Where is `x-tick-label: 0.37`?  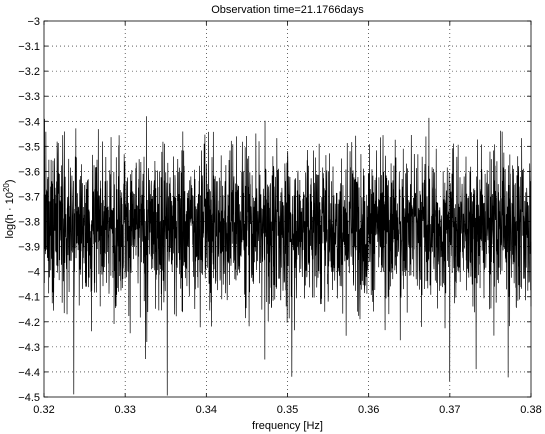 x-tick-label: 0.37 is located at coordinates (449, 410).